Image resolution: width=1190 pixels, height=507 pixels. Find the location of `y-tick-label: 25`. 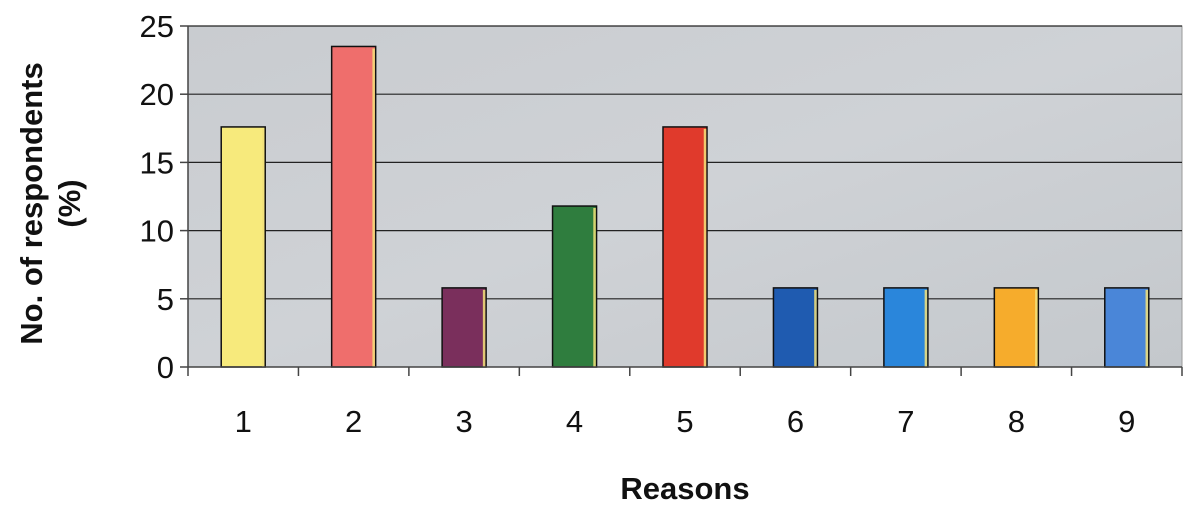

y-tick-label: 25 is located at coordinates (157, 26).